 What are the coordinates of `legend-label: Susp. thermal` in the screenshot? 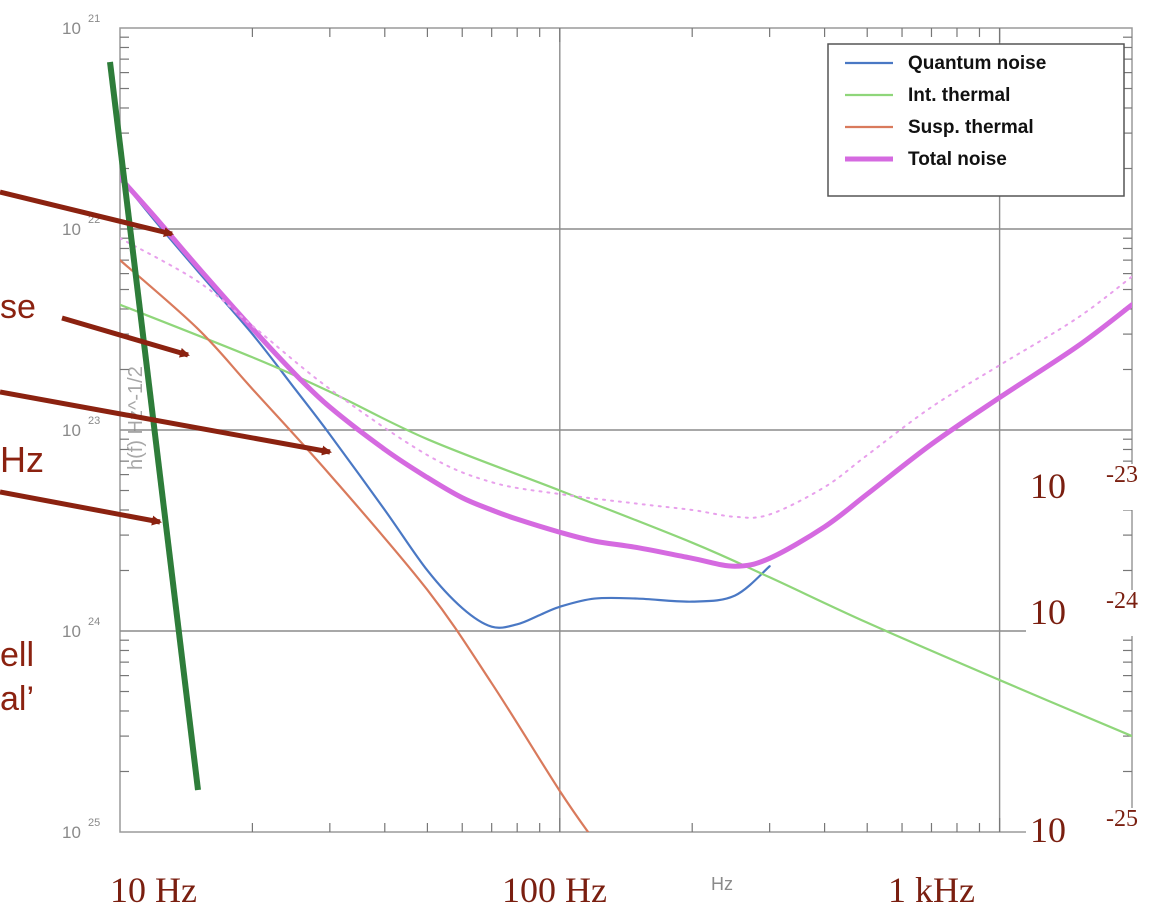 It's located at (971, 127).